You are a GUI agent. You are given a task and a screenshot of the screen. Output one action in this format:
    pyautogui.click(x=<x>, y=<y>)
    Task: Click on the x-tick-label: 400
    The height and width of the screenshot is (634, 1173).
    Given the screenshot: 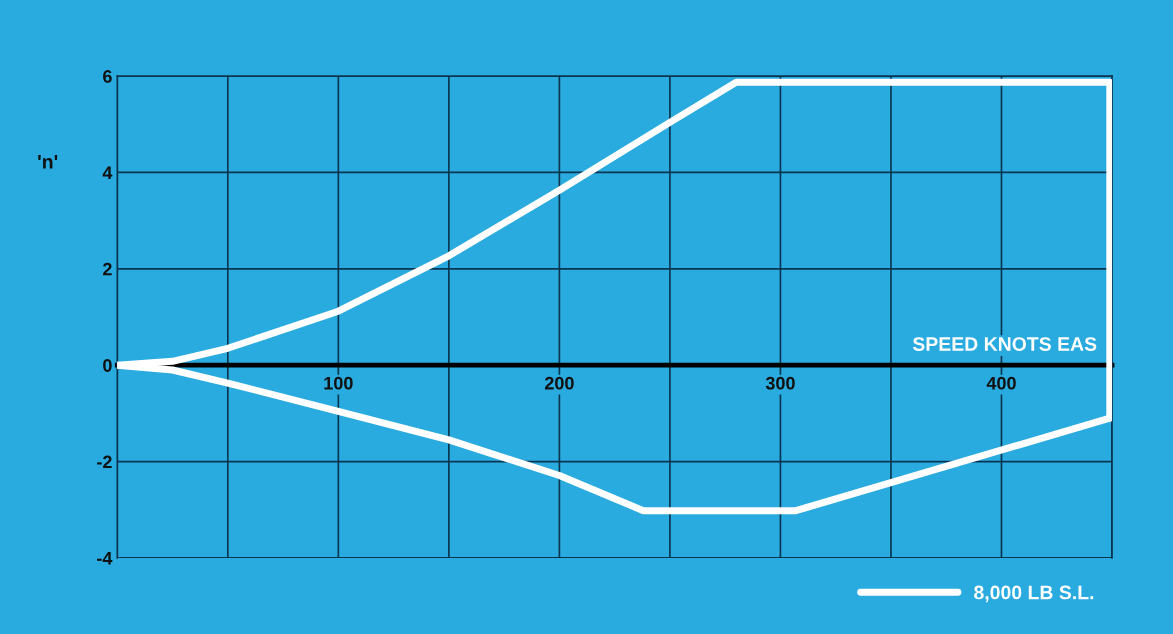 What is the action you would take?
    pyautogui.click(x=1001, y=383)
    